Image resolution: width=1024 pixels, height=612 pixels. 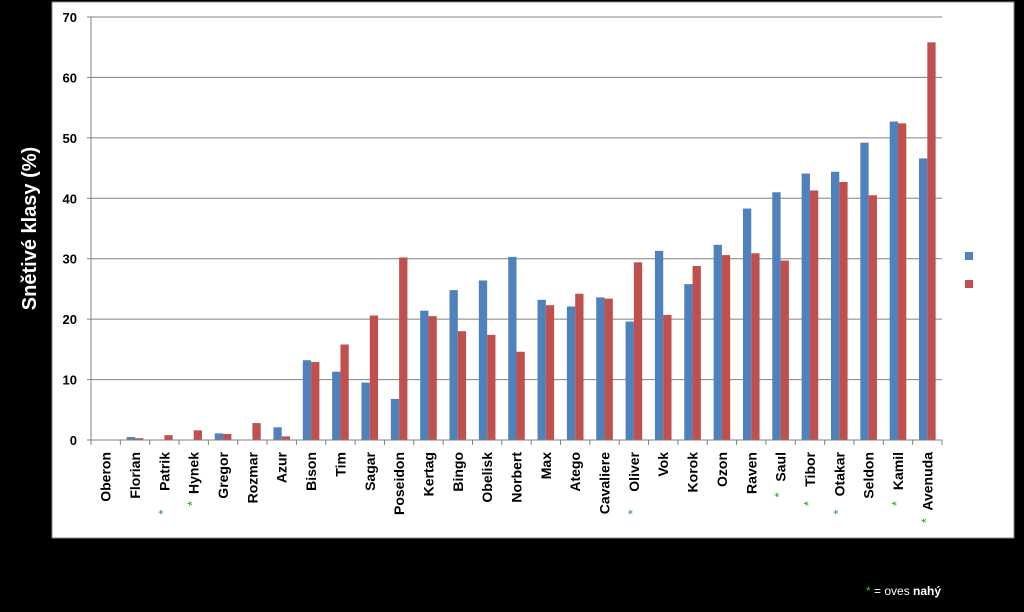 What do you see at coordinates (927, 481) in the screenshot?
I see `x-tick-label: Avenuda` at bounding box center [927, 481].